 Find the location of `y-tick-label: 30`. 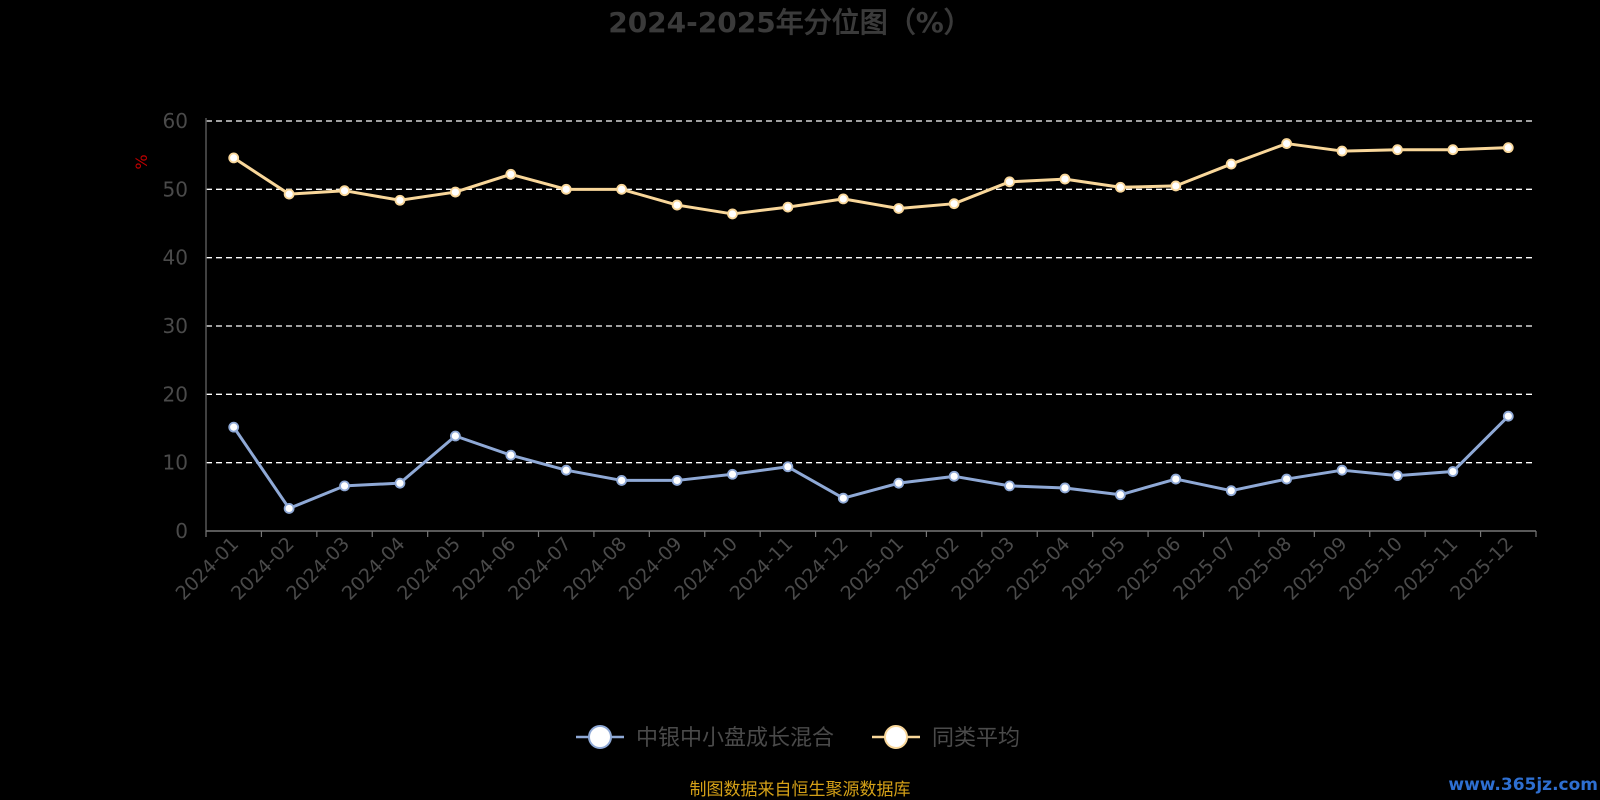

y-tick-label: 30 is located at coordinates (175, 326).